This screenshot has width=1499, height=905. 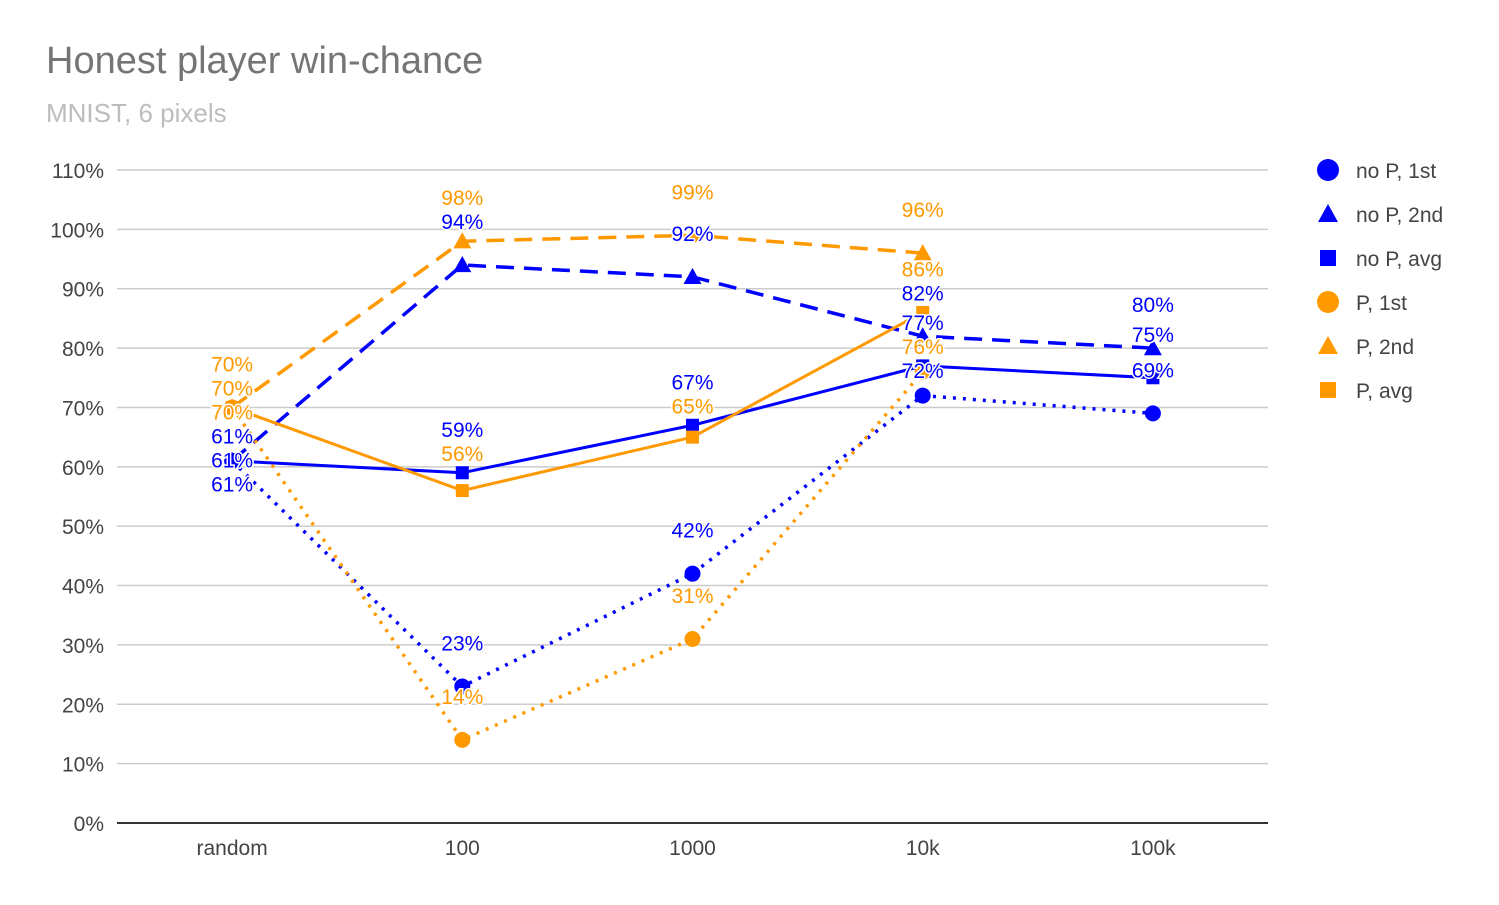 What do you see at coordinates (1153, 848) in the screenshot?
I see `x-tick-label: 100k` at bounding box center [1153, 848].